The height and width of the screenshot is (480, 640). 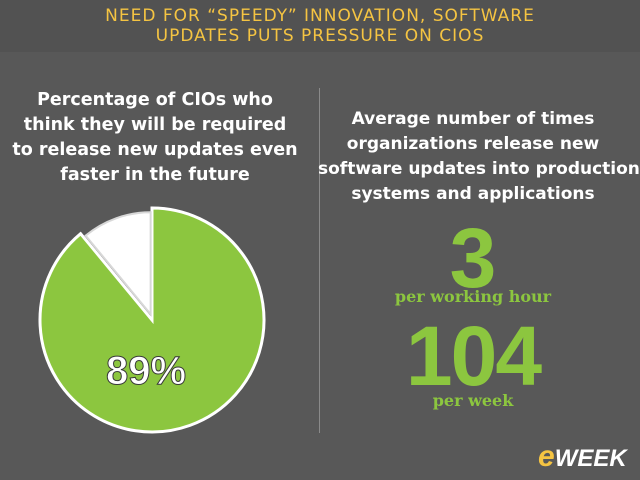 I want to click on header-title-line-1: NEED FOR “SPEEDY” INNOVATION, SOFTWARE, so click(x=320, y=16).